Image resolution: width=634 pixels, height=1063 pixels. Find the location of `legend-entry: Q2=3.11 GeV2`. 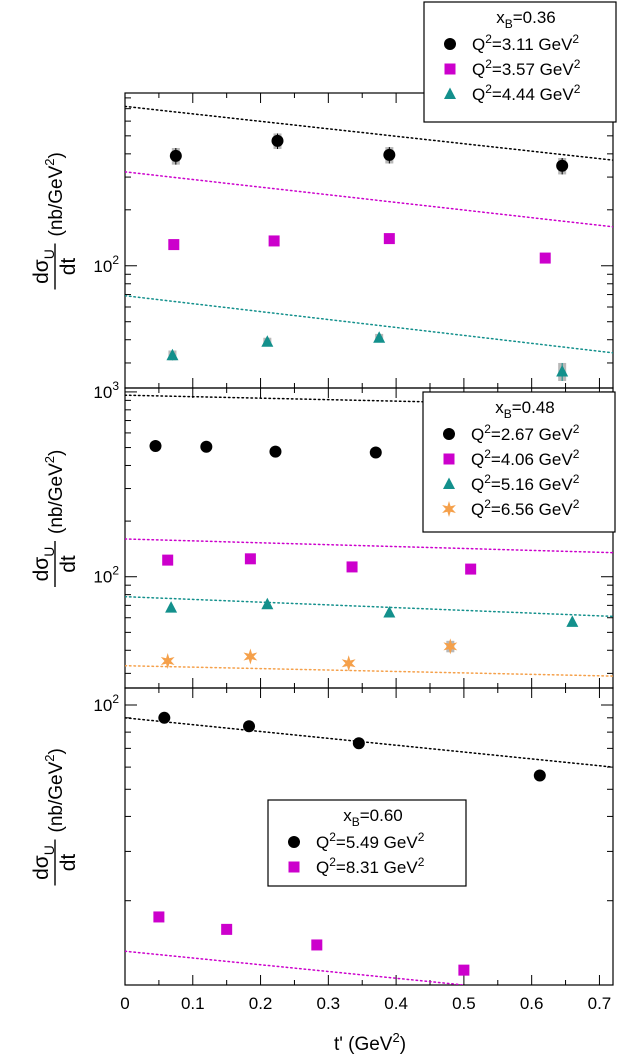

legend-entry: Q2=3.11 GeV2 is located at coordinates (525, 43).